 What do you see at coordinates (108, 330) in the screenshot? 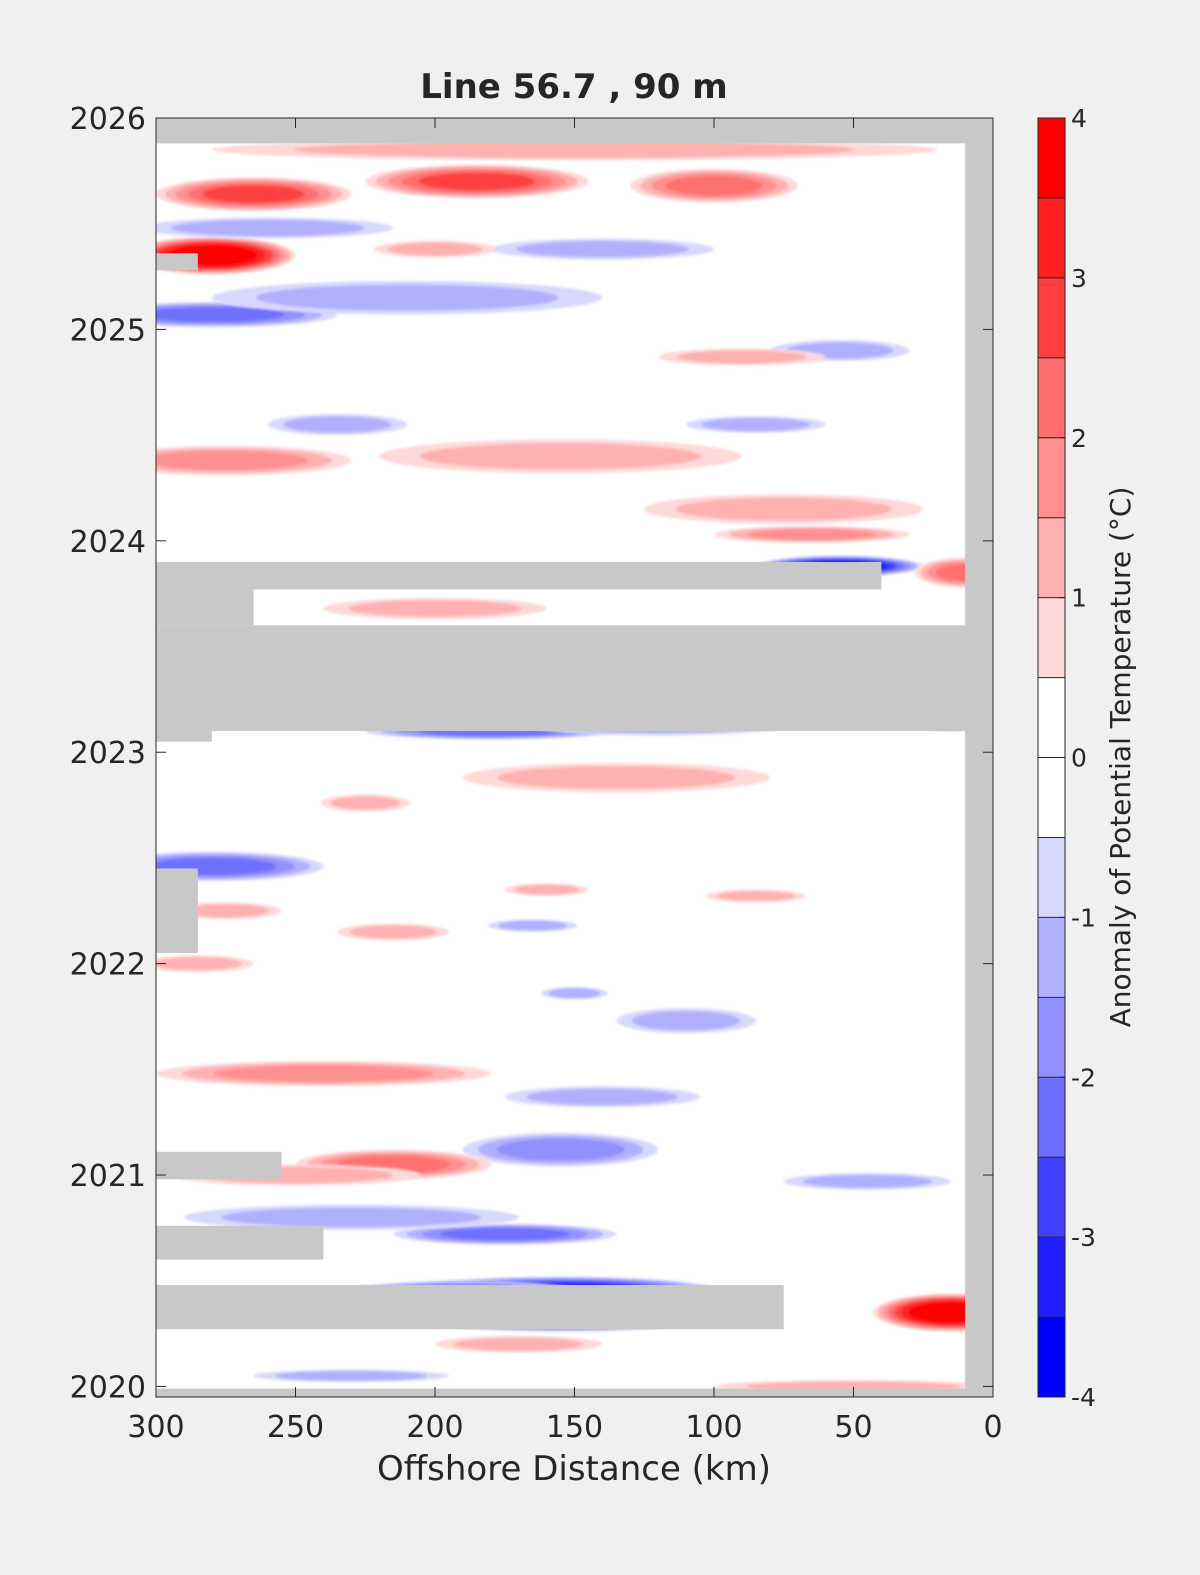
I see `y-tick-label: 2025` at bounding box center [108, 330].